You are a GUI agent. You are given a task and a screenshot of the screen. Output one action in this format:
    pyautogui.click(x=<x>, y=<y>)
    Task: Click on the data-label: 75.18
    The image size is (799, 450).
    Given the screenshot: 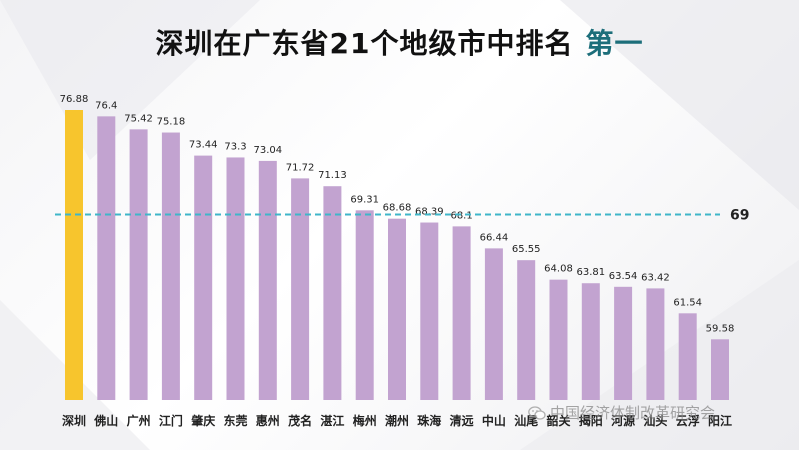 What is the action you would take?
    pyautogui.click(x=171, y=122)
    